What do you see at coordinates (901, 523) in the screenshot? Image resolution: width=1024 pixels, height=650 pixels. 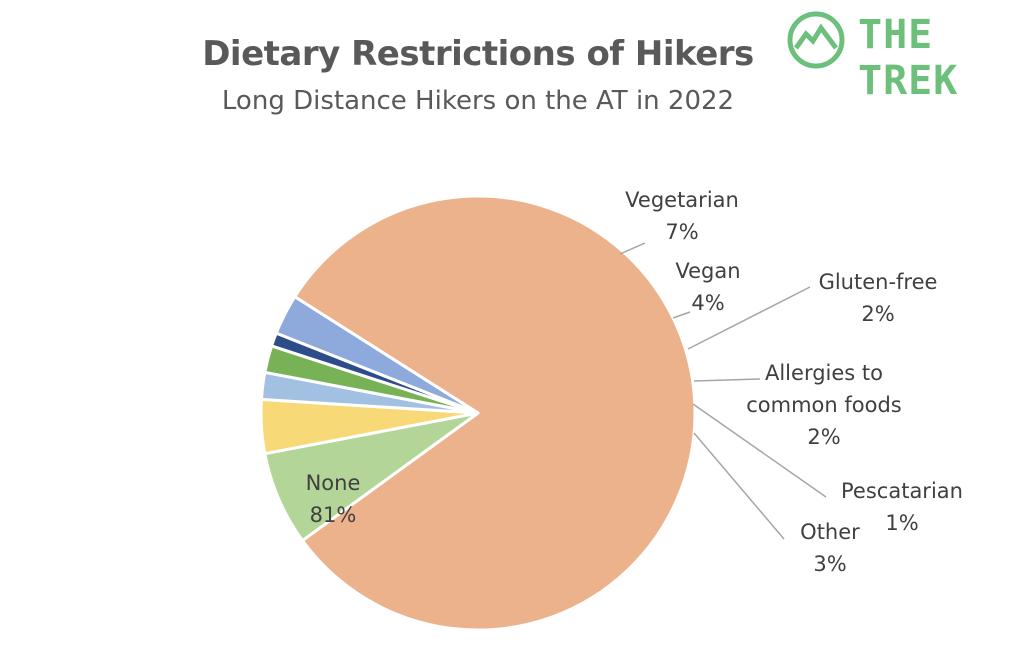 I see `slice-value-label: 1%` at bounding box center [901, 523].